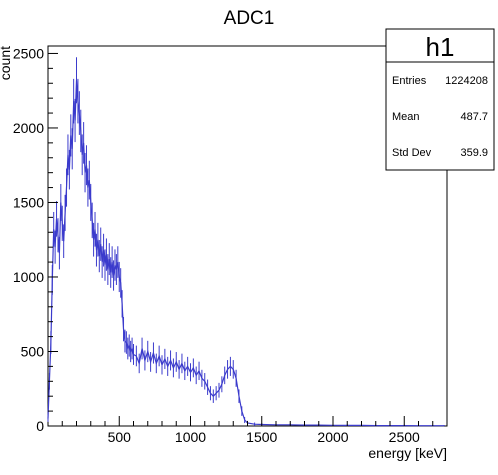 This screenshot has height=475, width=498. Describe the element at coordinates (190, 437) in the screenshot. I see `x-tick-label: 1000` at that location.